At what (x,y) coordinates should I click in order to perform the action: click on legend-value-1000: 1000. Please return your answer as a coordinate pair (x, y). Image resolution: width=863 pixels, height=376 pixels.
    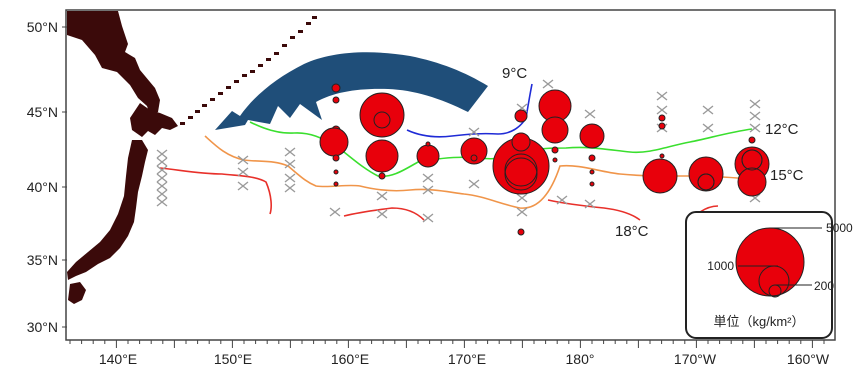
    Looking at the image, I should click on (720, 266).